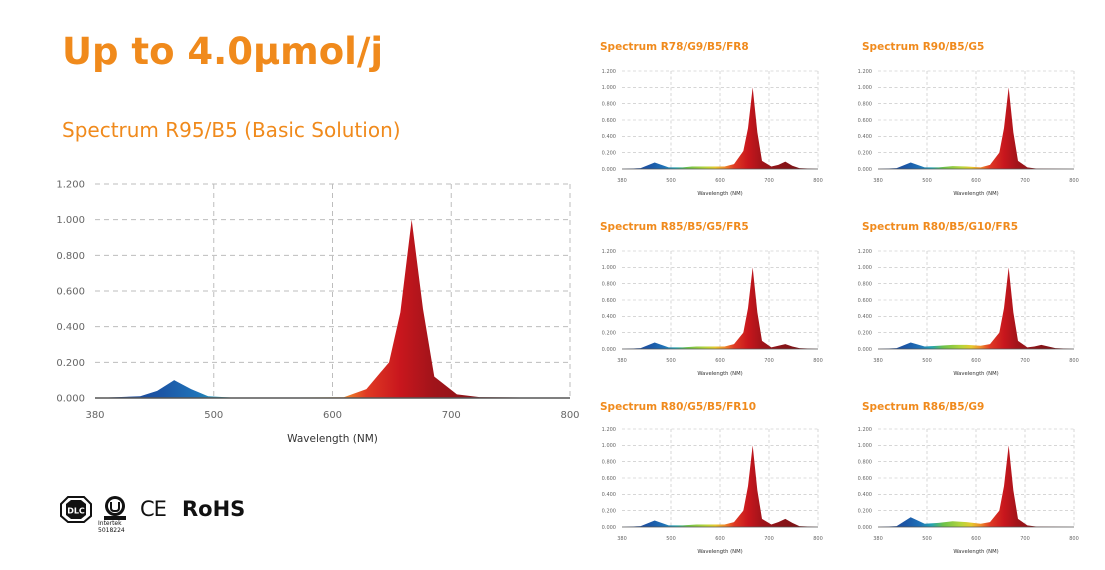 This screenshot has width=1105, height=570. I want to click on spectrum-area, so click(332, 308).